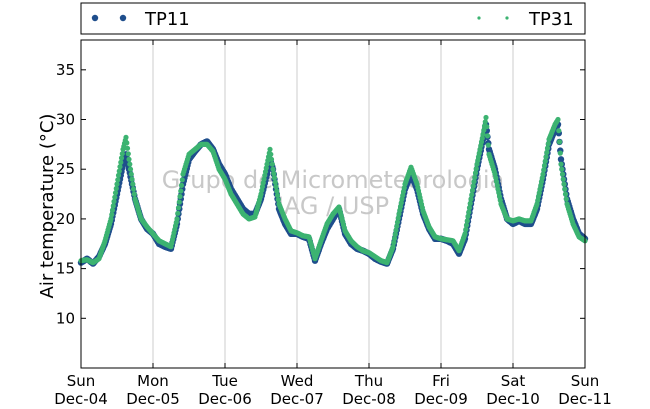 The width and height of the screenshot is (650, 409). Describe the element at coordinates (65, 219) in the screenshot. I see `y-tick-label: 20` at that location.